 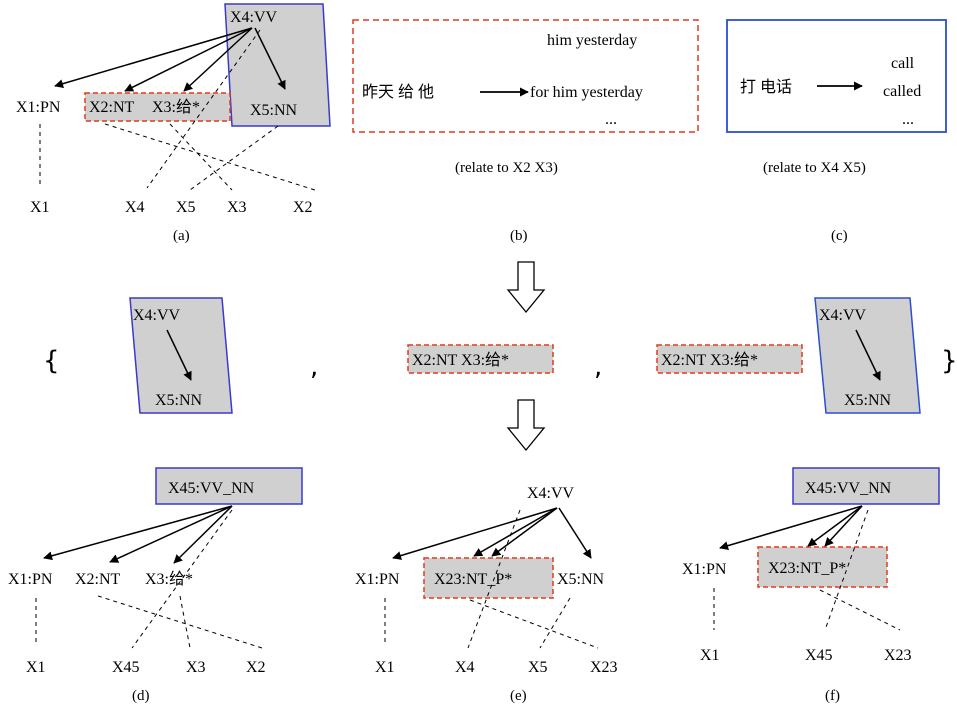 I want to click on panel-e-merged: X23:NT_P*, so click(x=473, y=579).